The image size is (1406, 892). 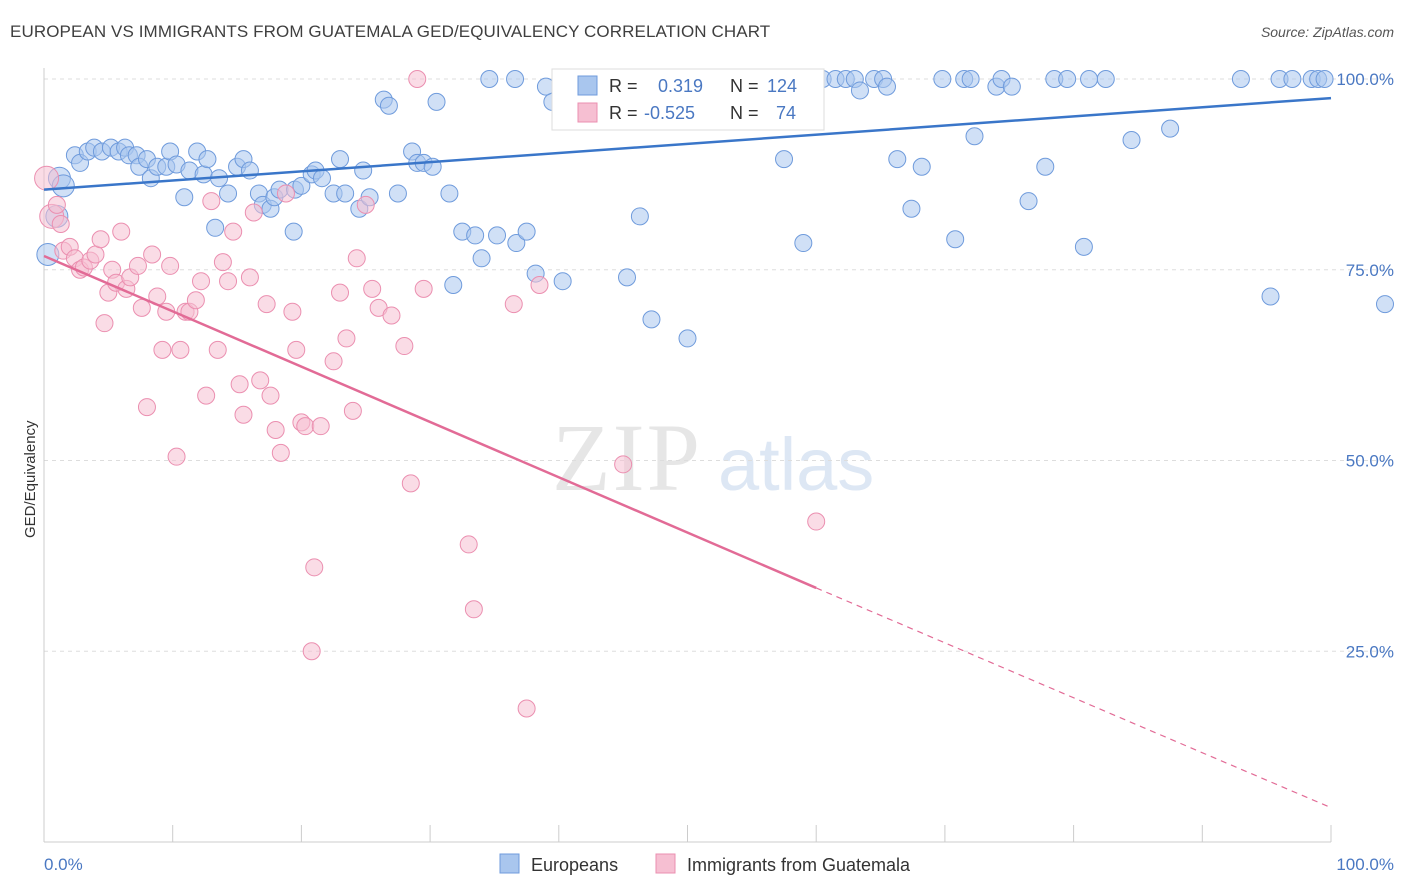 What do you see at coordinates (744, 86) in the screenshot?
I see `stats-n-label-europeans: N =` at bounding box center [744, 86].